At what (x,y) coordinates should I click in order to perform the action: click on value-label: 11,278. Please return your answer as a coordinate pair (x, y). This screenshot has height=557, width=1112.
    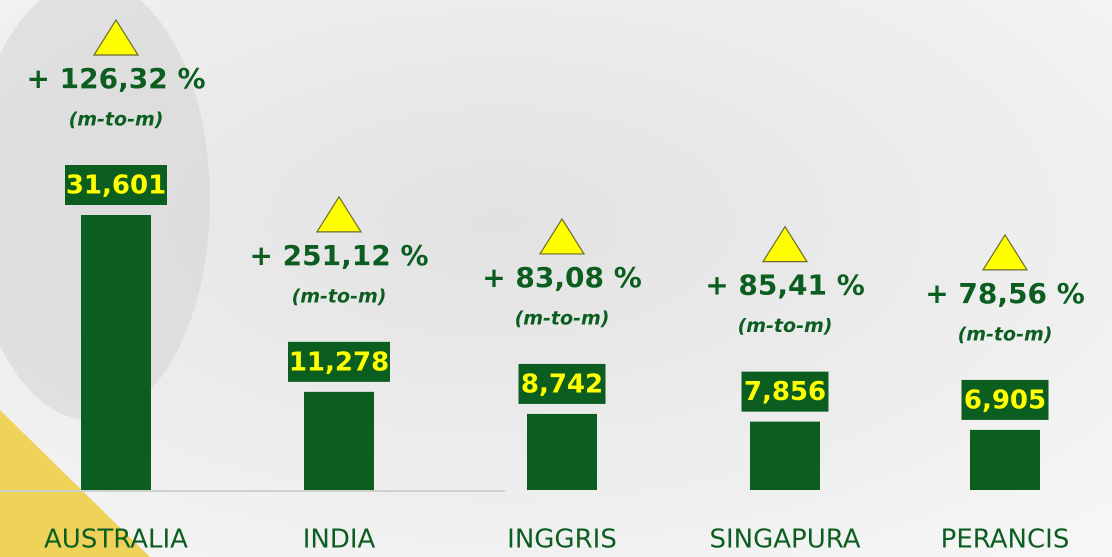
    Looking at the image, I should click on (339, 362).